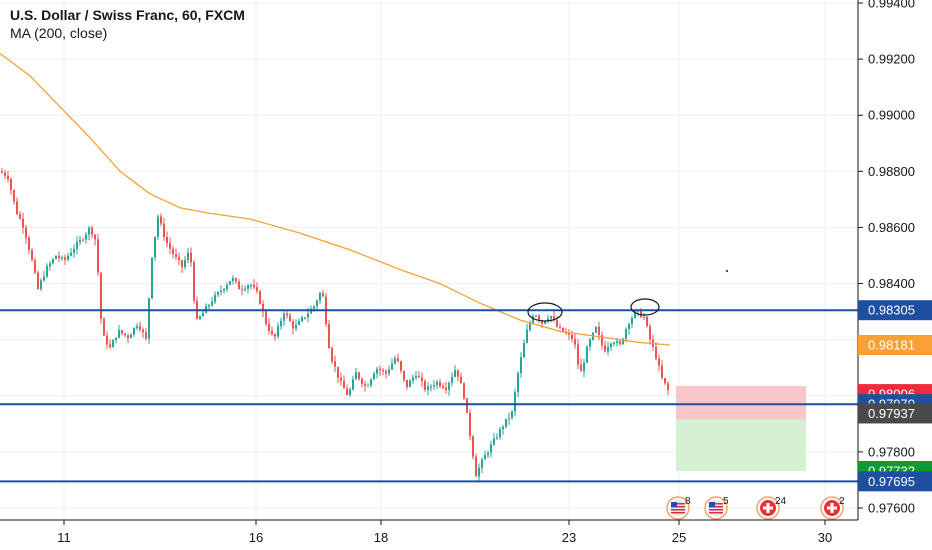 The image size is (932, 550). What do you see at coordinates (833, 507) in the screenshot?
I see `swiss-flag-icon: 2` at bounding box center [833, 507].